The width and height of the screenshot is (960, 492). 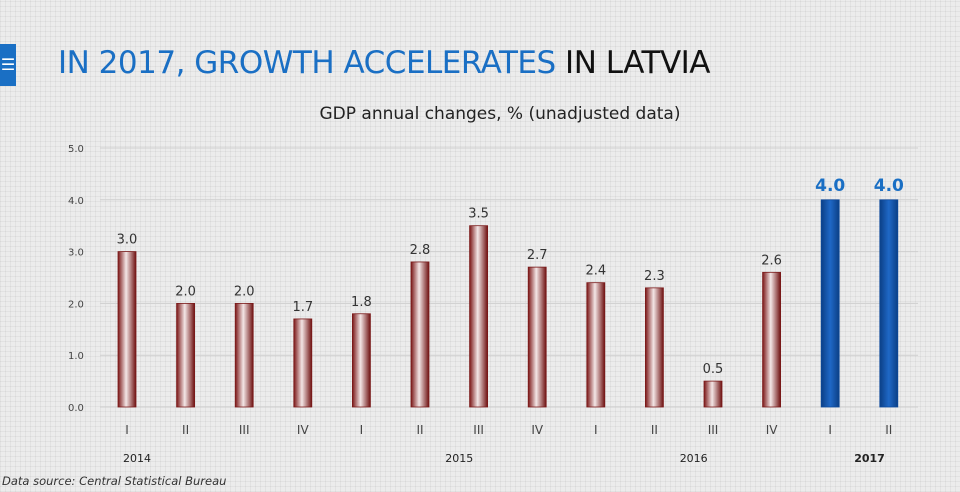 I want to click on y-tick-label: 1.0, so click(x=76, y=356).